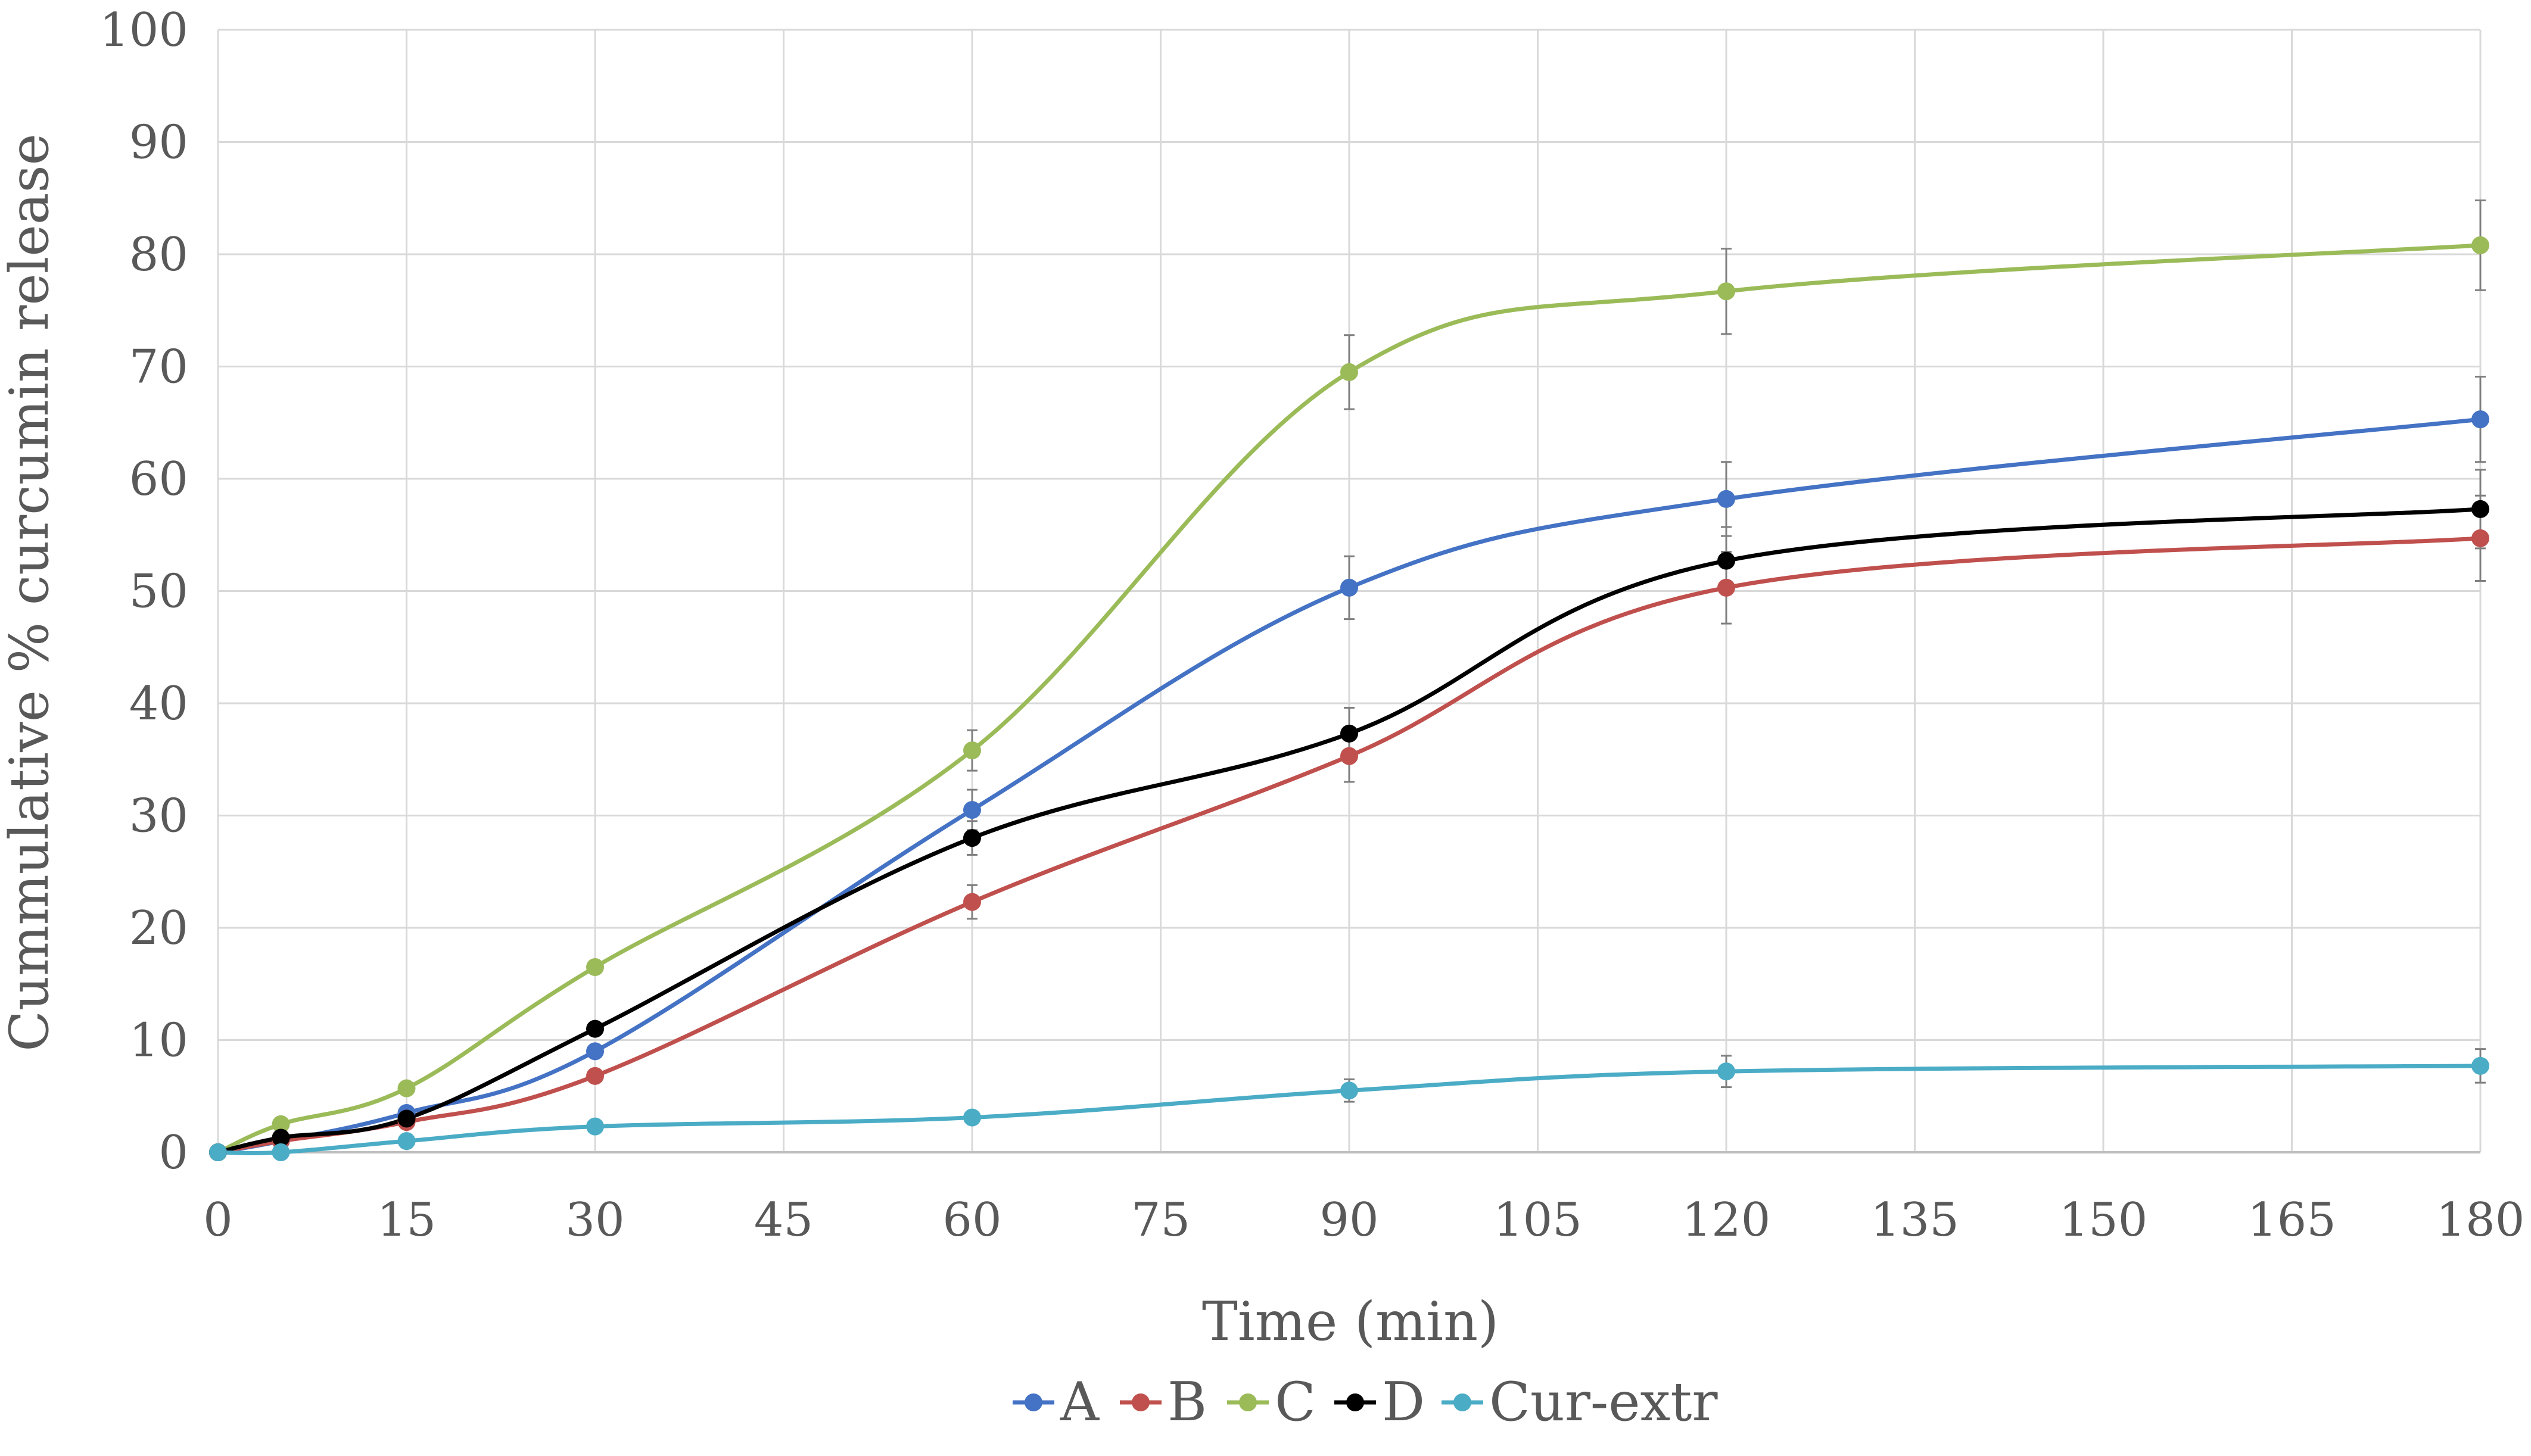 This screenshot has height=1456, width=2531. I want to click on y-tick-label: 100, so click(143, 30).